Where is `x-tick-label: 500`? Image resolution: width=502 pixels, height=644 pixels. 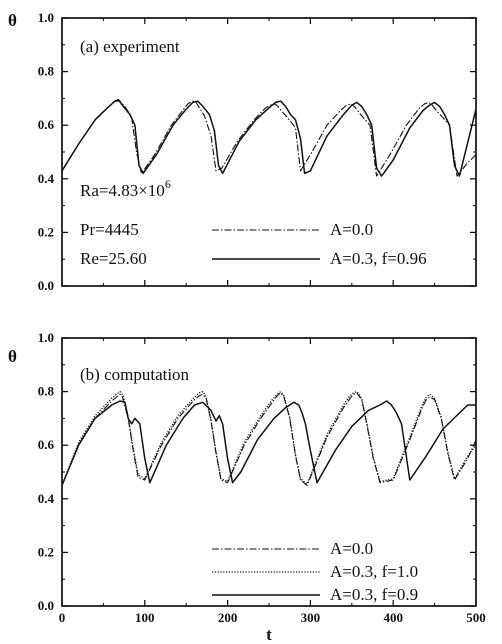
x-tick-label: 500 is located at coordinates (476, 617).